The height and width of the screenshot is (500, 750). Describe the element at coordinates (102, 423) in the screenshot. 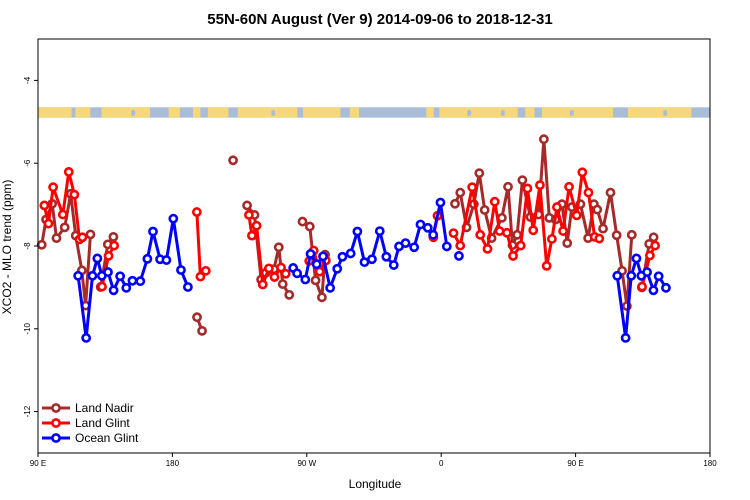

I see `legend-label: Land Glint` at that location.